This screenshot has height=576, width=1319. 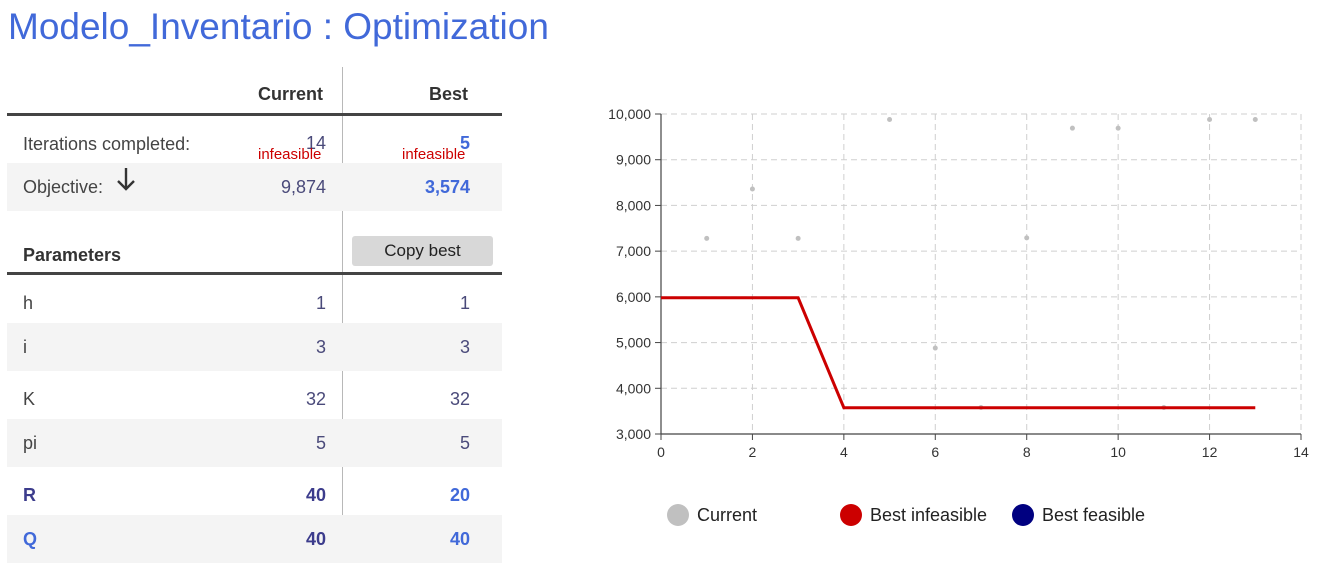 What do you see at coordinates (633, 343) in the screenshot?
I see `y-tick-label: 5,000` at bounding box center [633, 343].